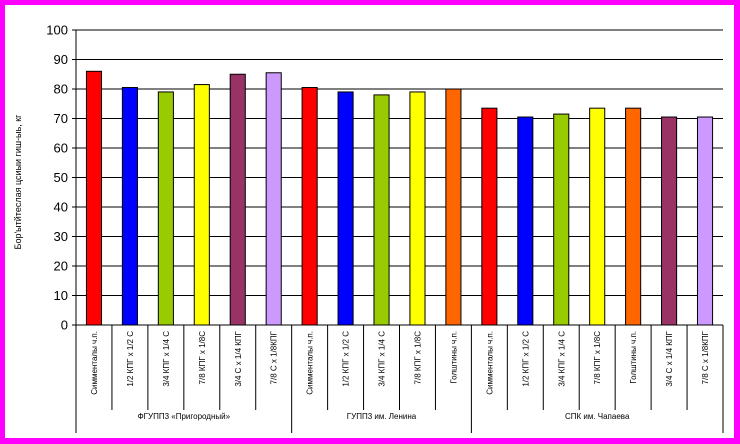 The image size is (740, 444). What do you see at coordinates (61, 177) in the screenshot?
I see `y-tick-label: 50` at bounding box center [61, 177].